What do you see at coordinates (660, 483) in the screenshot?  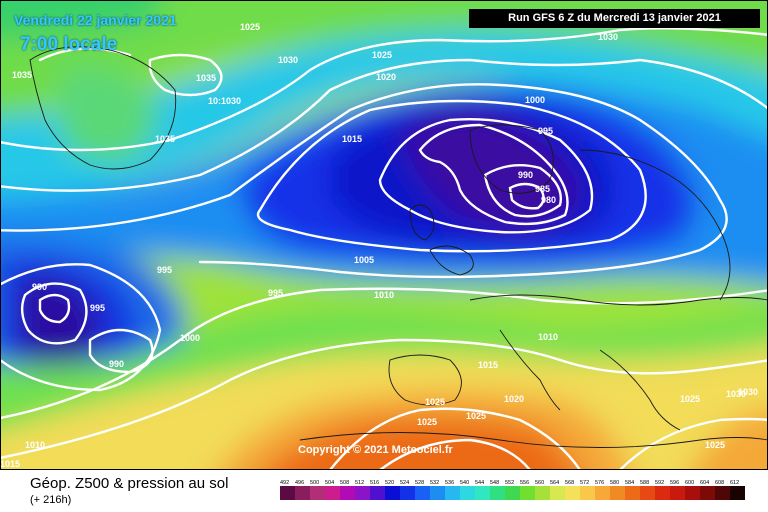 I see `legend-label: 592` at bounding box center [660, 483].